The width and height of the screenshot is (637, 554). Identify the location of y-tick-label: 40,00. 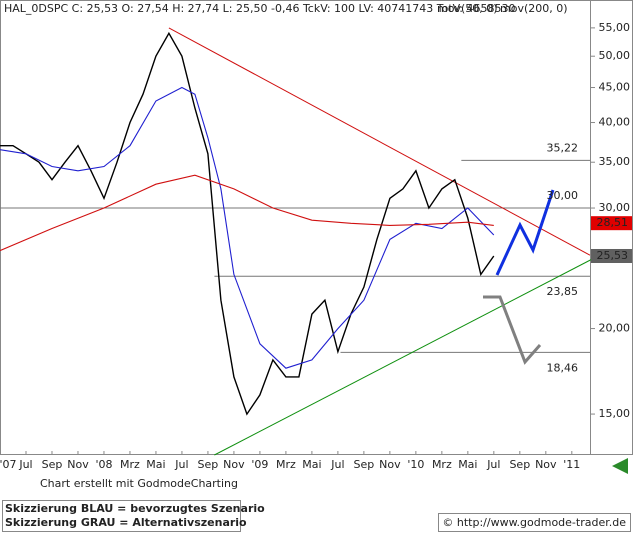
(615, 122).